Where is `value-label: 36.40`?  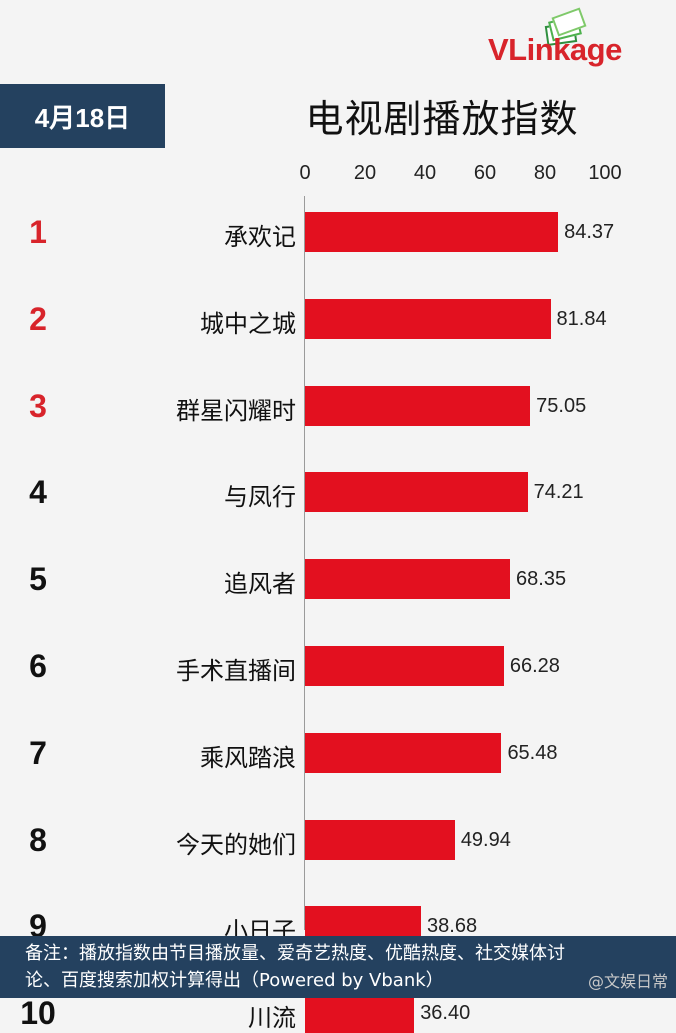
value-label: 36.40 is located at coordinates (445, 1013).